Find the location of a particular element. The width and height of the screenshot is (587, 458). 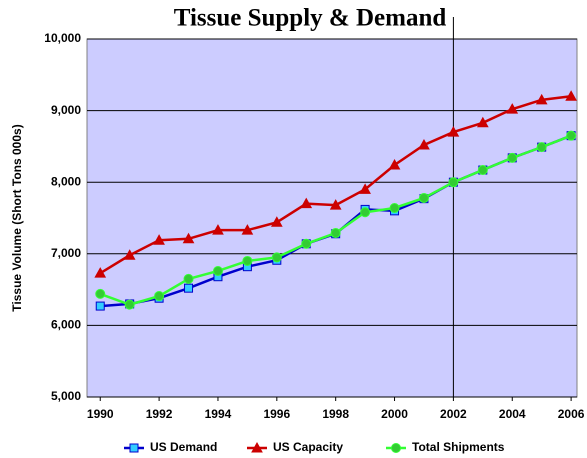

legend-label: US Capacity is located at coordinates (308, 447).